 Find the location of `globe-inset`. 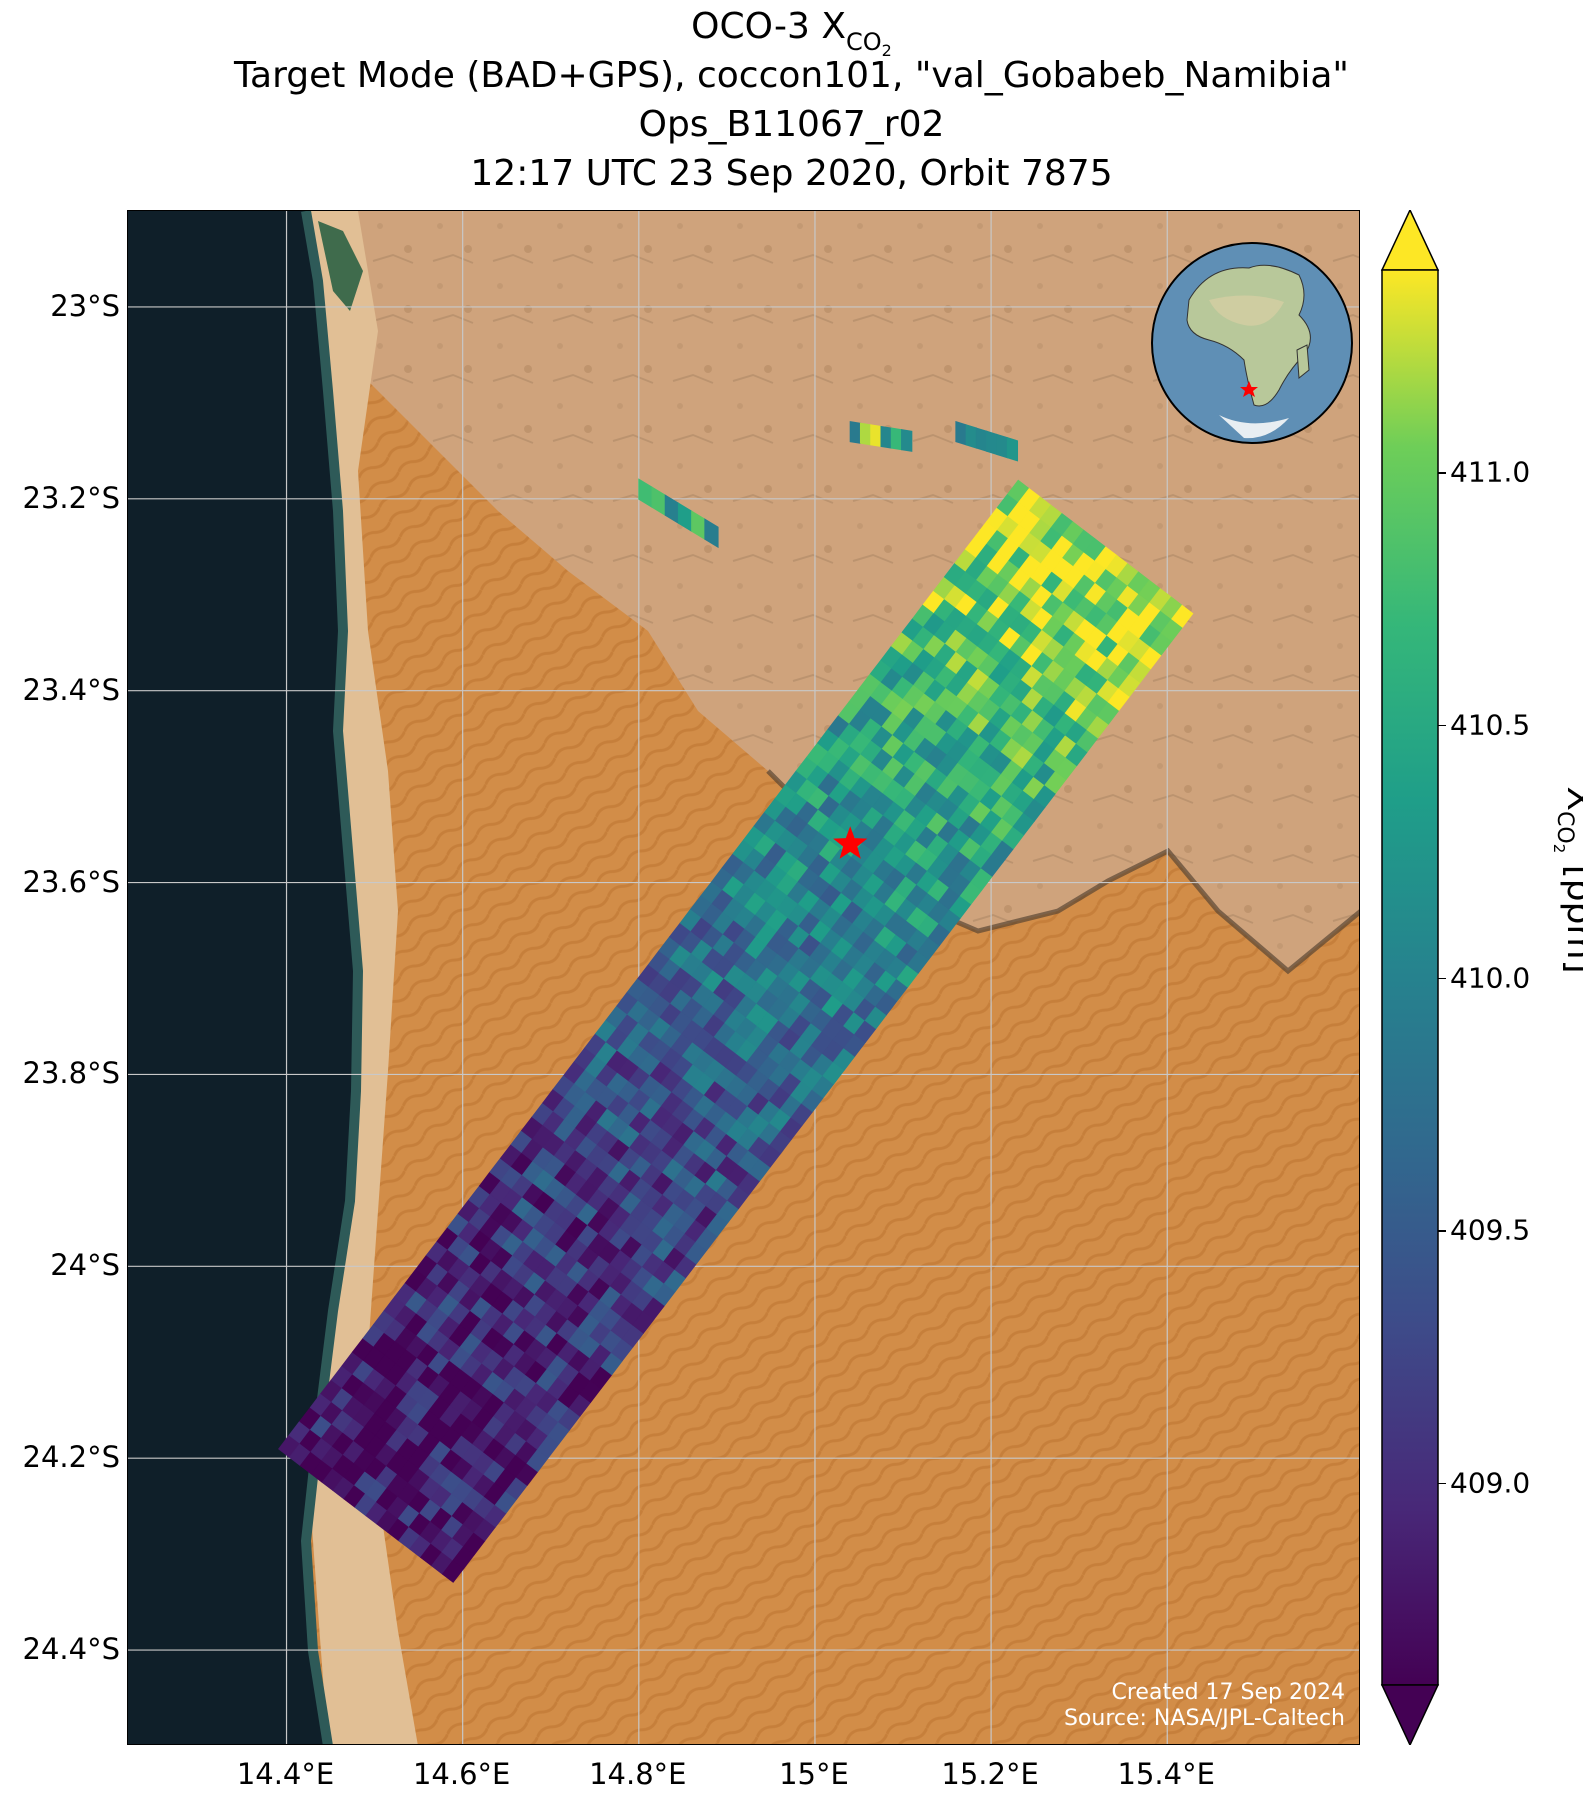

globe-inset is located at coordinates (1252, 343).